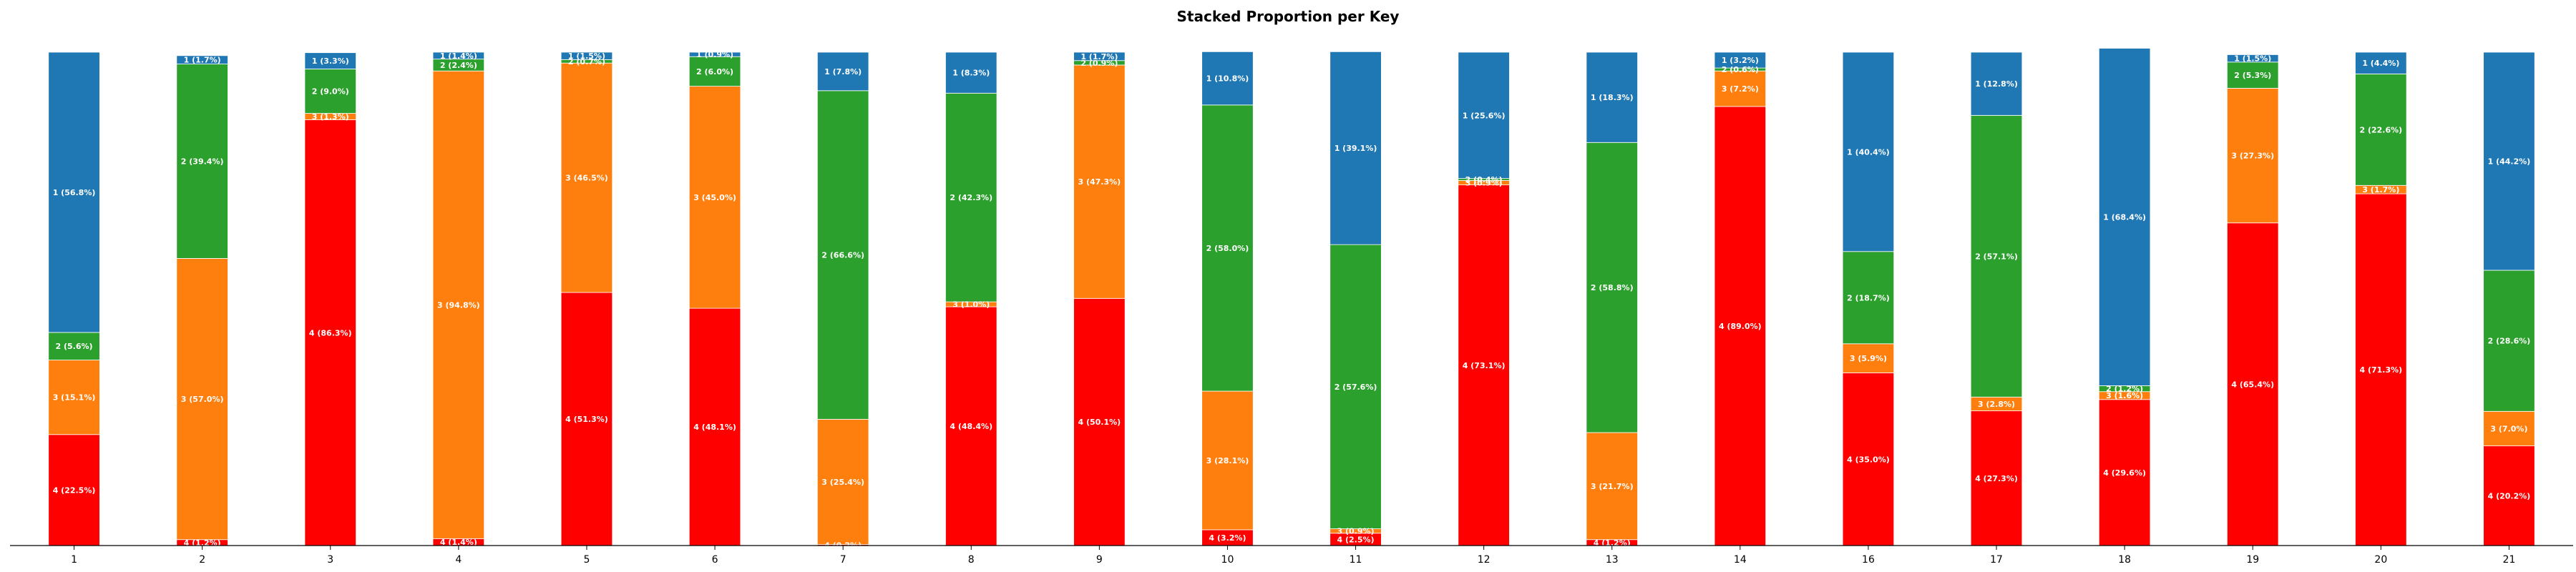 This screenshot has height=572, width=2576. What do you see at coordinates (2380, 189) in the screenshot?
I see `segment-label-key-20-series-3: 3 (1.7%)` at bounding box center [2380, 189].